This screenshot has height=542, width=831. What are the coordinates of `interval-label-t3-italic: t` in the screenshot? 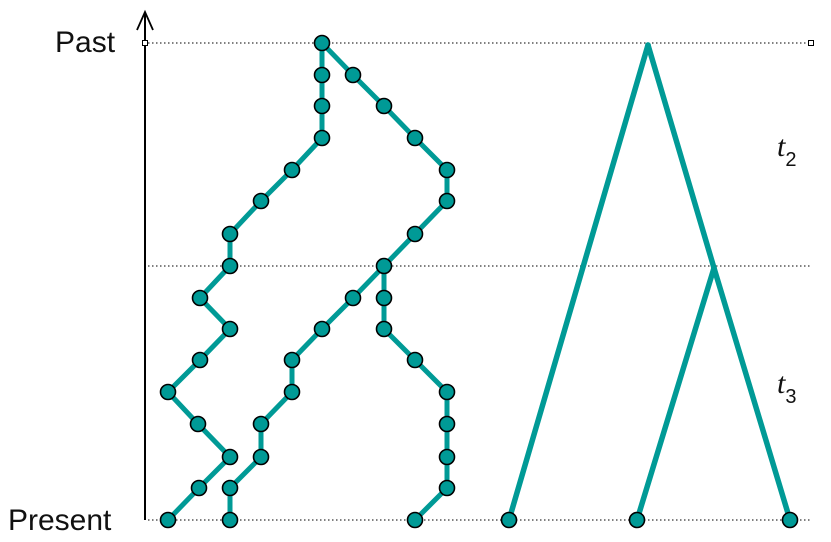 It's located at (781, 383).